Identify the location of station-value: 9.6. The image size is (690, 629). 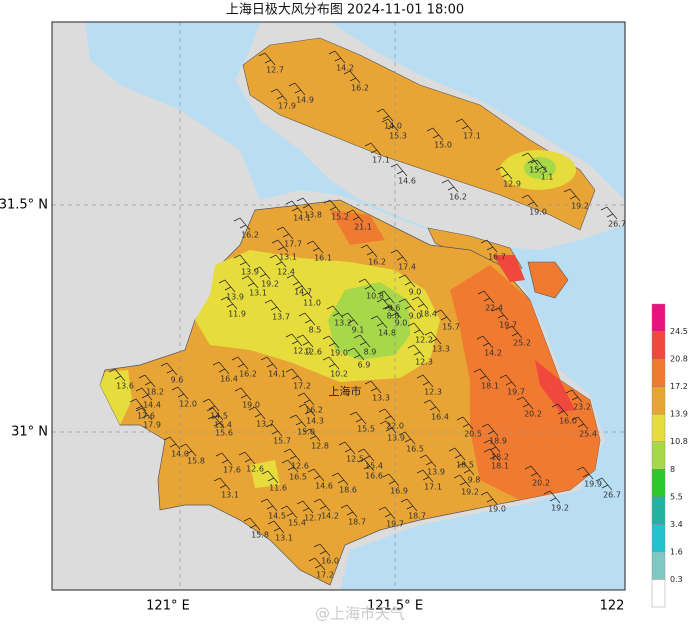
(177, 380).